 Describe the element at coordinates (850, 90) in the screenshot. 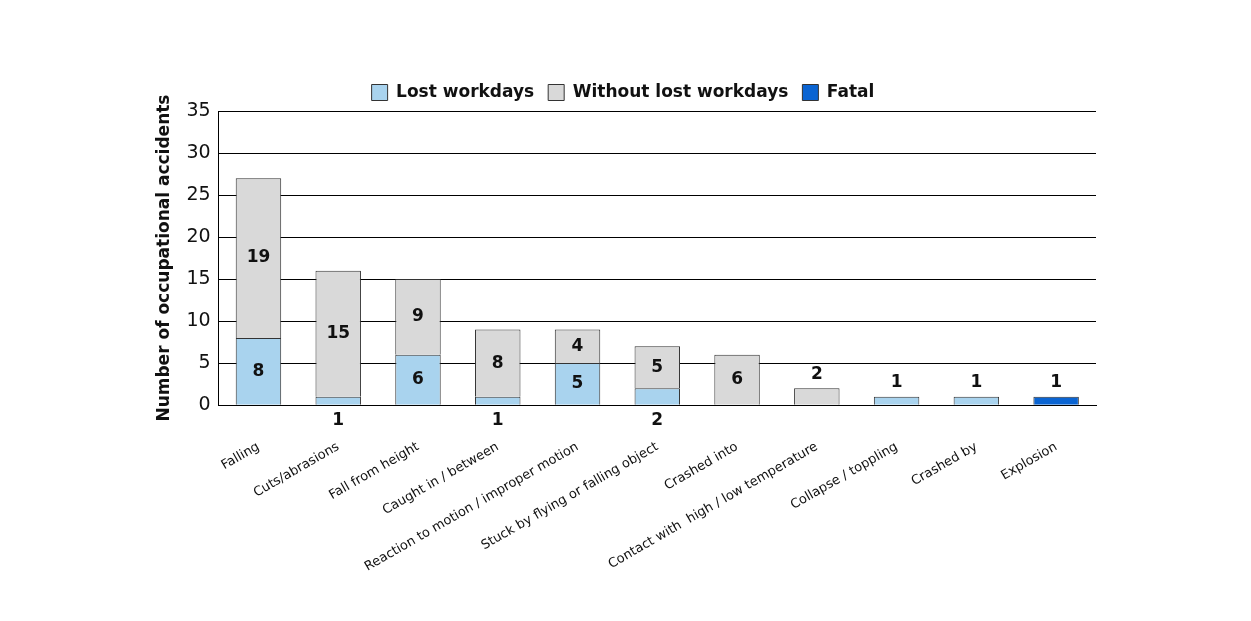

I see `legend-label: Fatal` at that location.